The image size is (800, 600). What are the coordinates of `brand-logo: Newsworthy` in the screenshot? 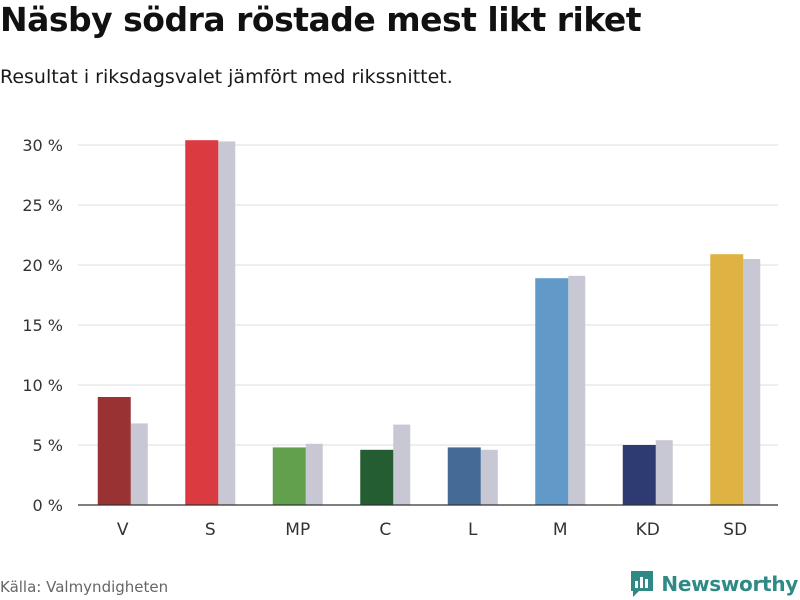 It's located at (713, 584).